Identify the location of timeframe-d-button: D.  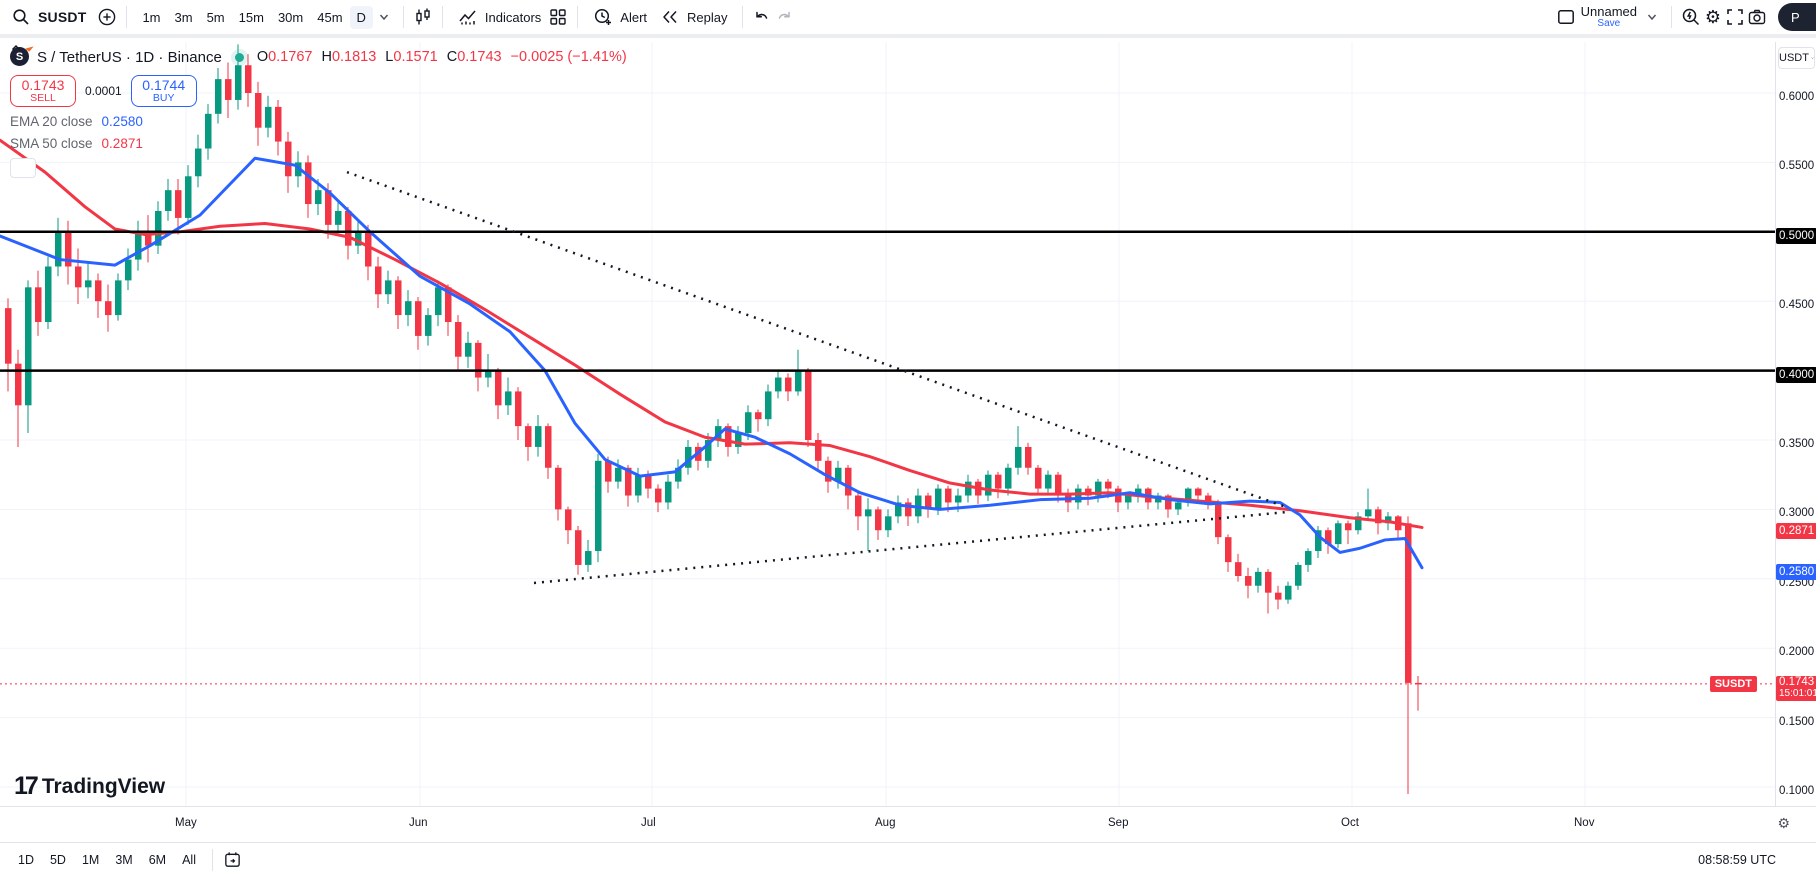
(361, 17).